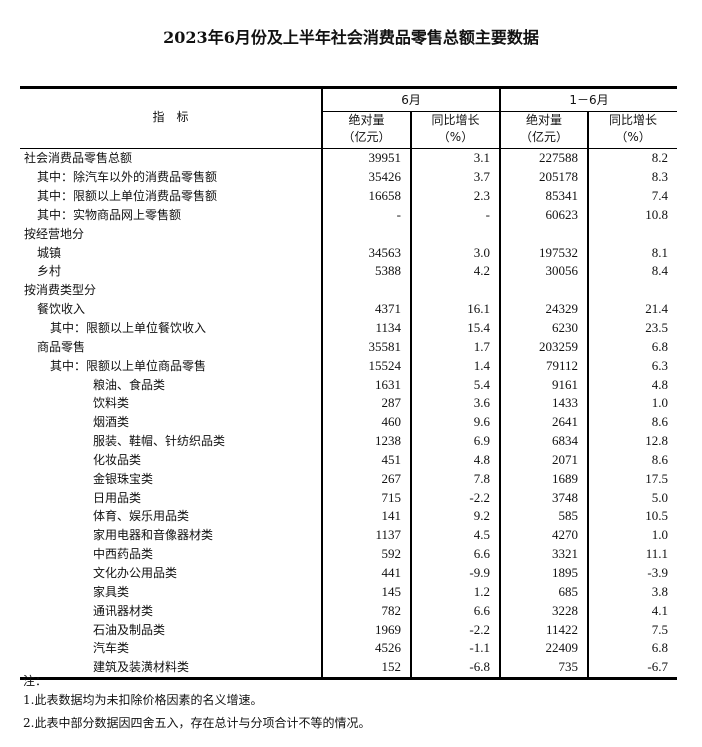  Describe the element at coordinates (632, 196) in the screenshot. I see `ytd-growth: 7.4` at that location.